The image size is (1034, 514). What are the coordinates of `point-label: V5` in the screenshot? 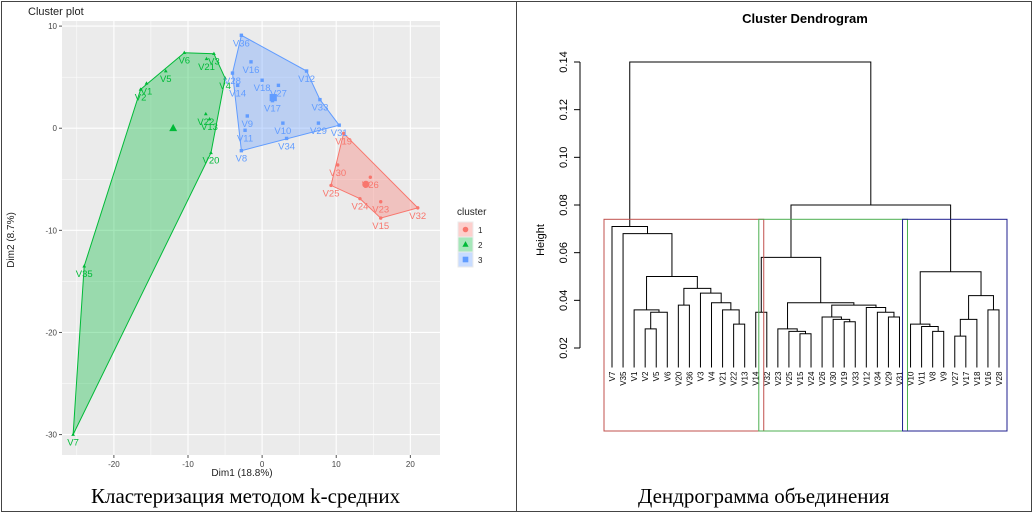 It's located at (166, 79).